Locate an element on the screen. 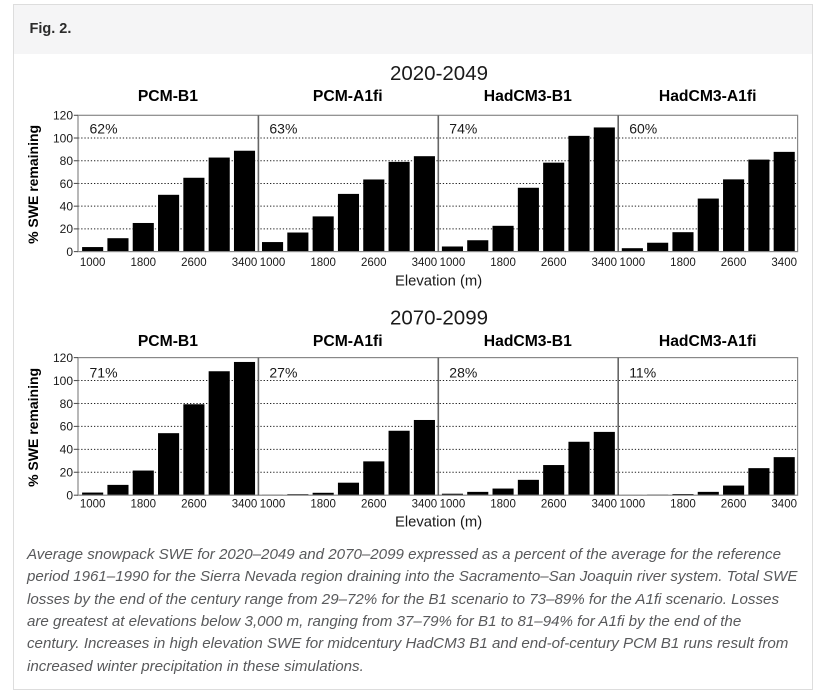 This screenshot has height=698, width=818. svg-text: 71% is located at coordinates (104, 373).